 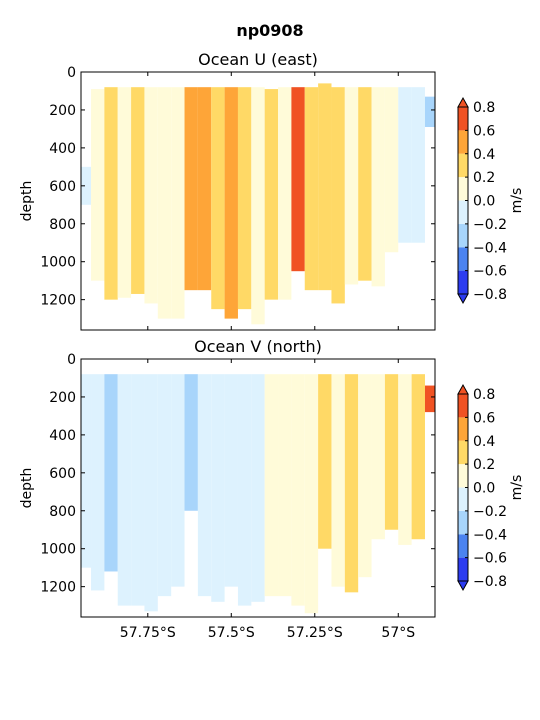 What do you see at coordinates (463, 389) in the screenshot?
I see `colorbar-extend-max` at bounding box center [463, 389].